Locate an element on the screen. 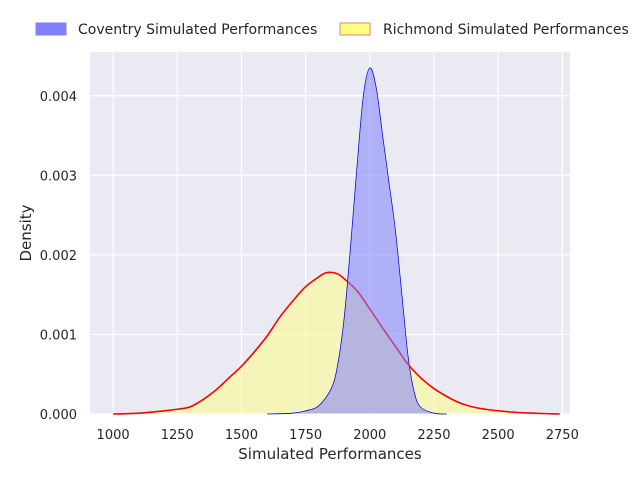  x-tick-label: 1750 is located at coordinates (305, 435).